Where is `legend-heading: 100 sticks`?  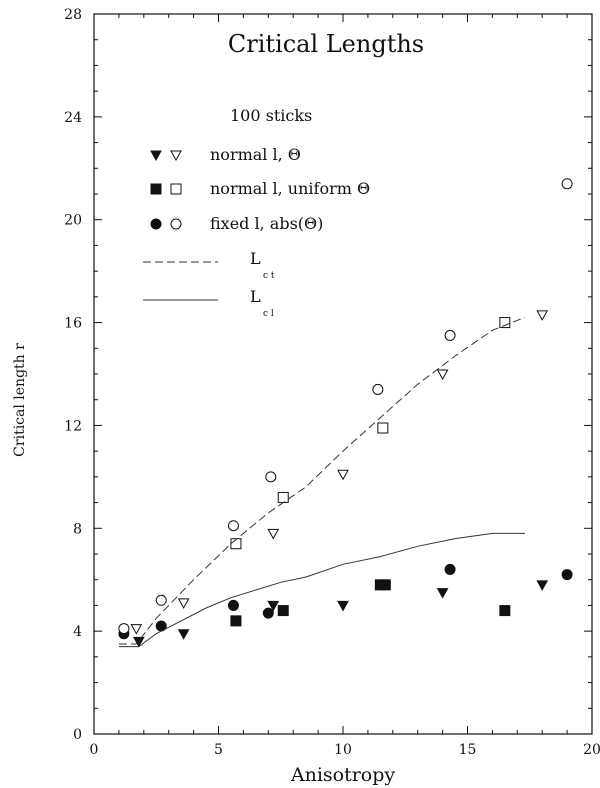
legend-heading: 100 sticks is located at coordinates (271, 115).